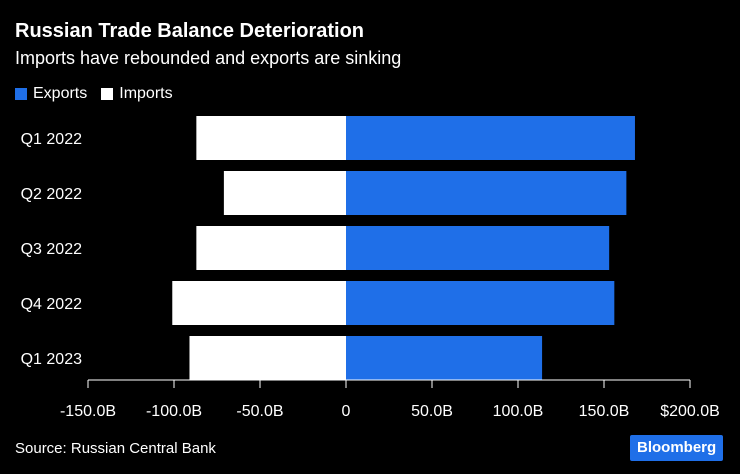 The width and height of the screenshot is (740, 474). What do you see at coordinates (21, 94) in the screenshot?
I see `legend-swatch-exports` at bounding box center [21, 94].